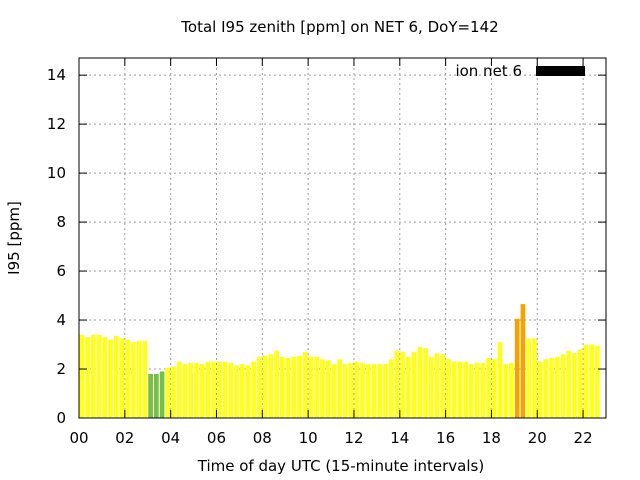  I want to click on x-axis-label: Time of day UTC (15-minute intervals), so click(340, 466).